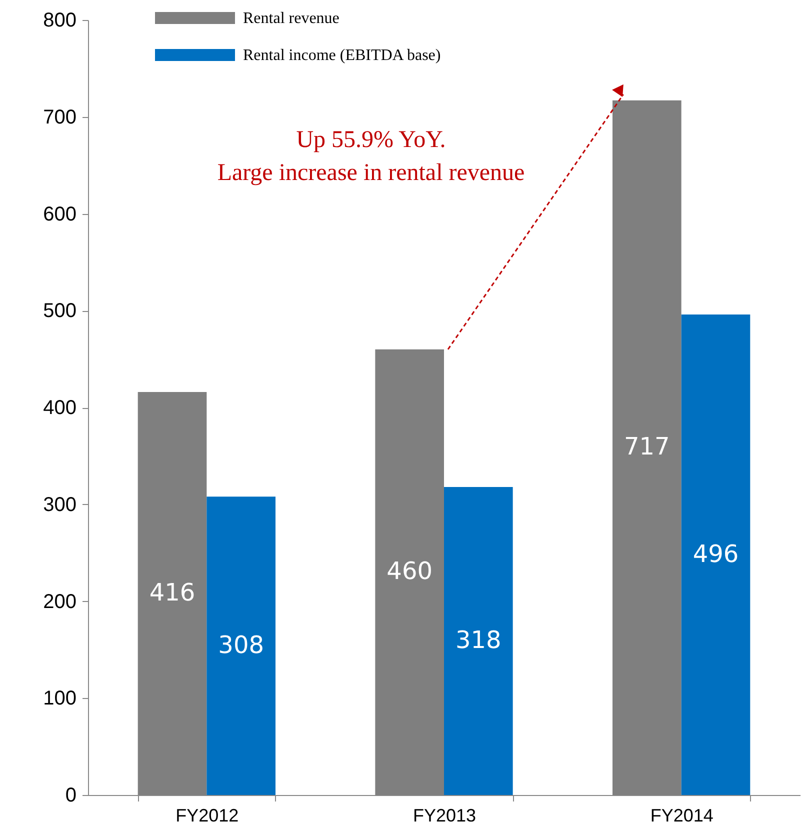  Describe the element at coordinates (342, 55) in the screenshot. I see `legend-label: Rental income (EBITDA base)` at that location.